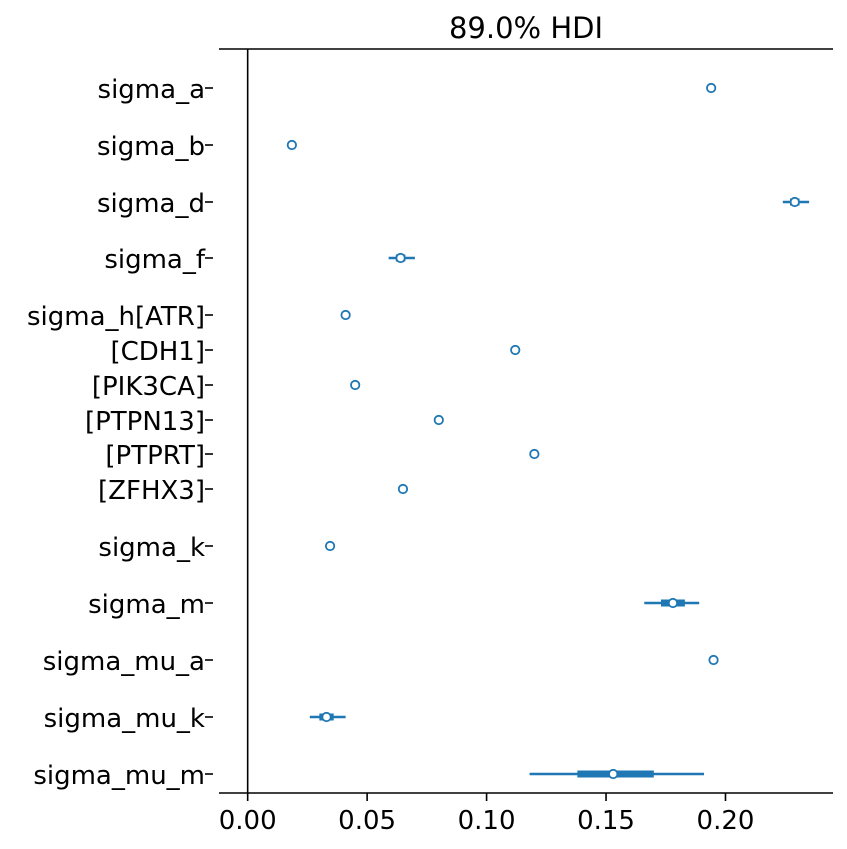 The height and width of the screenshot is (849, 847). Describe the element at coordinates (315, 352) in the screenshot. I see `forest-row: [CDH1]` at that location.